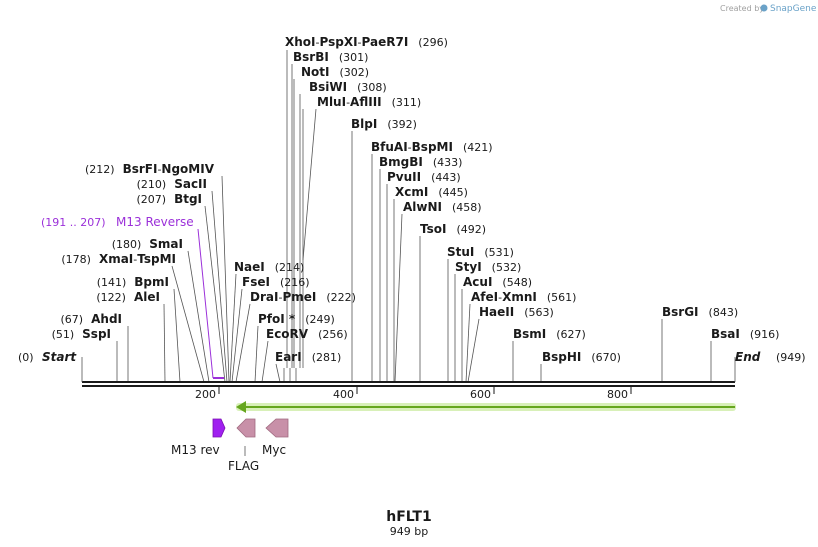 The image size is (818, 547). I want to click on enzyme-name: EcoRV, so click(287, 334).